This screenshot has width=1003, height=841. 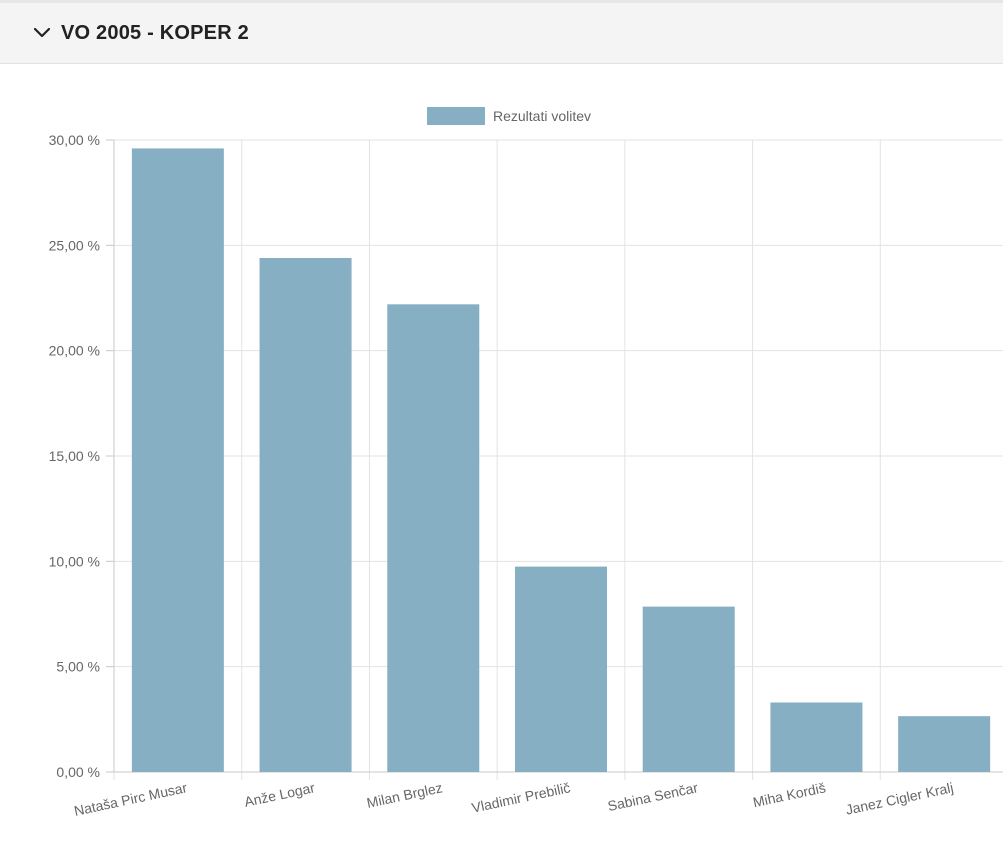 I want to click on y-tick-label: 30,00 %, so click(x=74, y=140).